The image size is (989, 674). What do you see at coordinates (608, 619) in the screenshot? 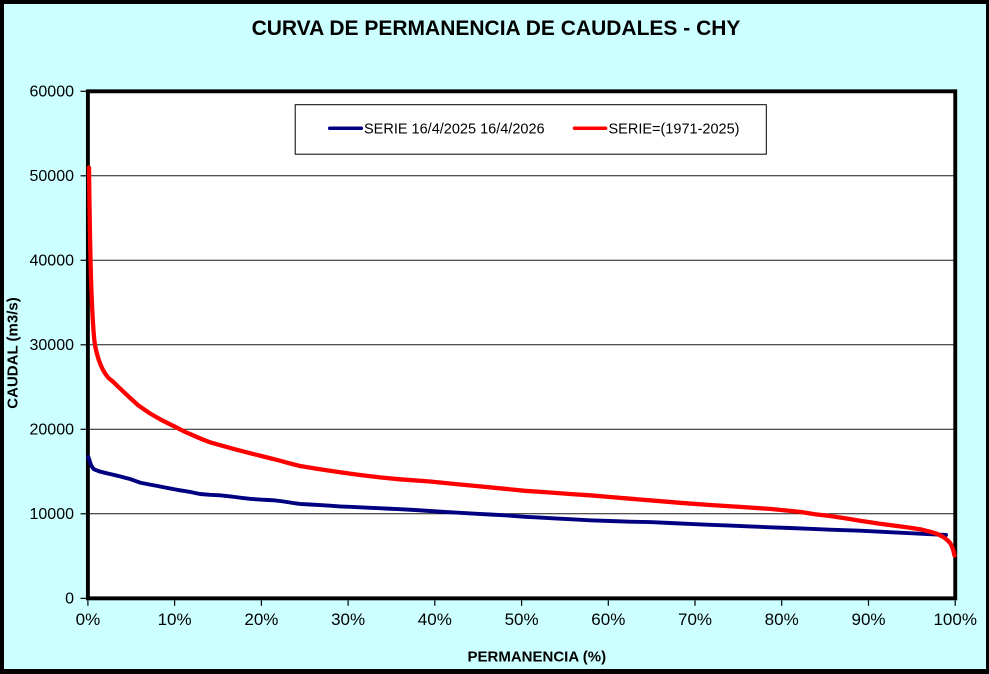
I see `svg-text: 60%` at bounding box center [608, 619].